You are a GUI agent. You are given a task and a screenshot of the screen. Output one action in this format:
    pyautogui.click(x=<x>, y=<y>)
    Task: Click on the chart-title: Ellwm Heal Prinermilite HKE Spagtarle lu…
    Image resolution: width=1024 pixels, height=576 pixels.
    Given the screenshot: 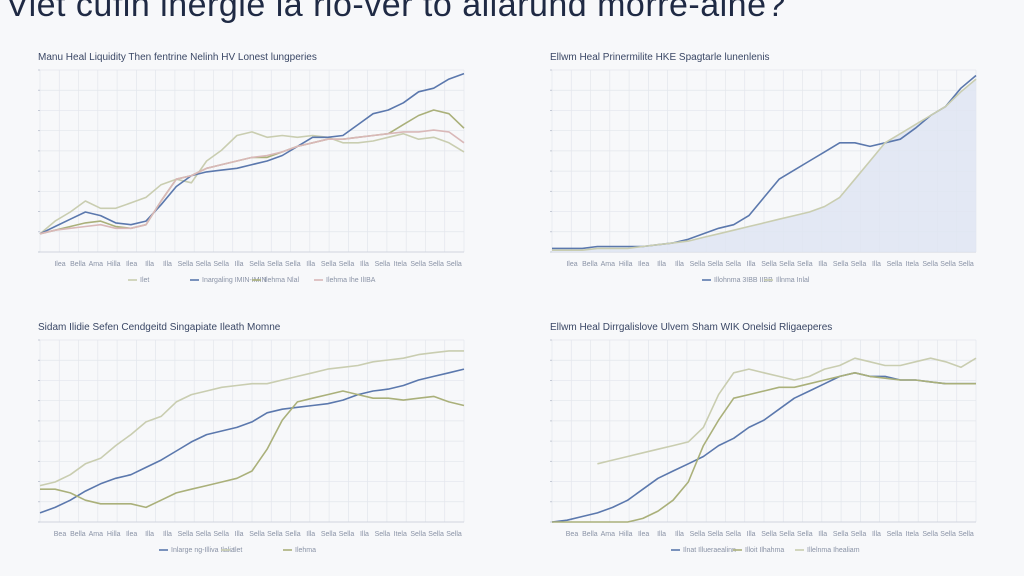 What is the action you would take?
    pyautogui.click(x=660, y=57)
    